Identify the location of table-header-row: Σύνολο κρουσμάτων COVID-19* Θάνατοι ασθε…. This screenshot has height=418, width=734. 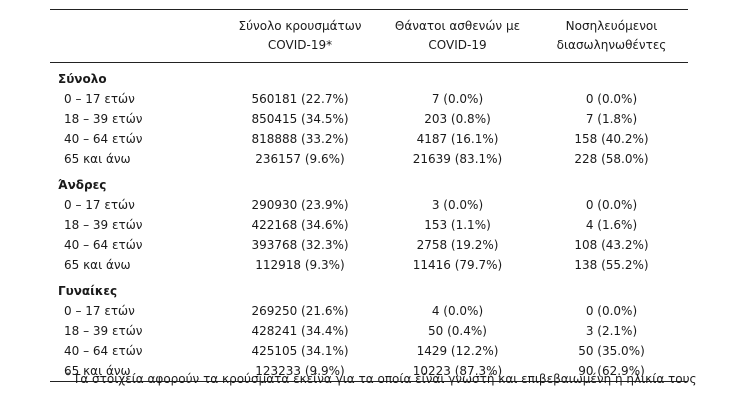
(369, 36).